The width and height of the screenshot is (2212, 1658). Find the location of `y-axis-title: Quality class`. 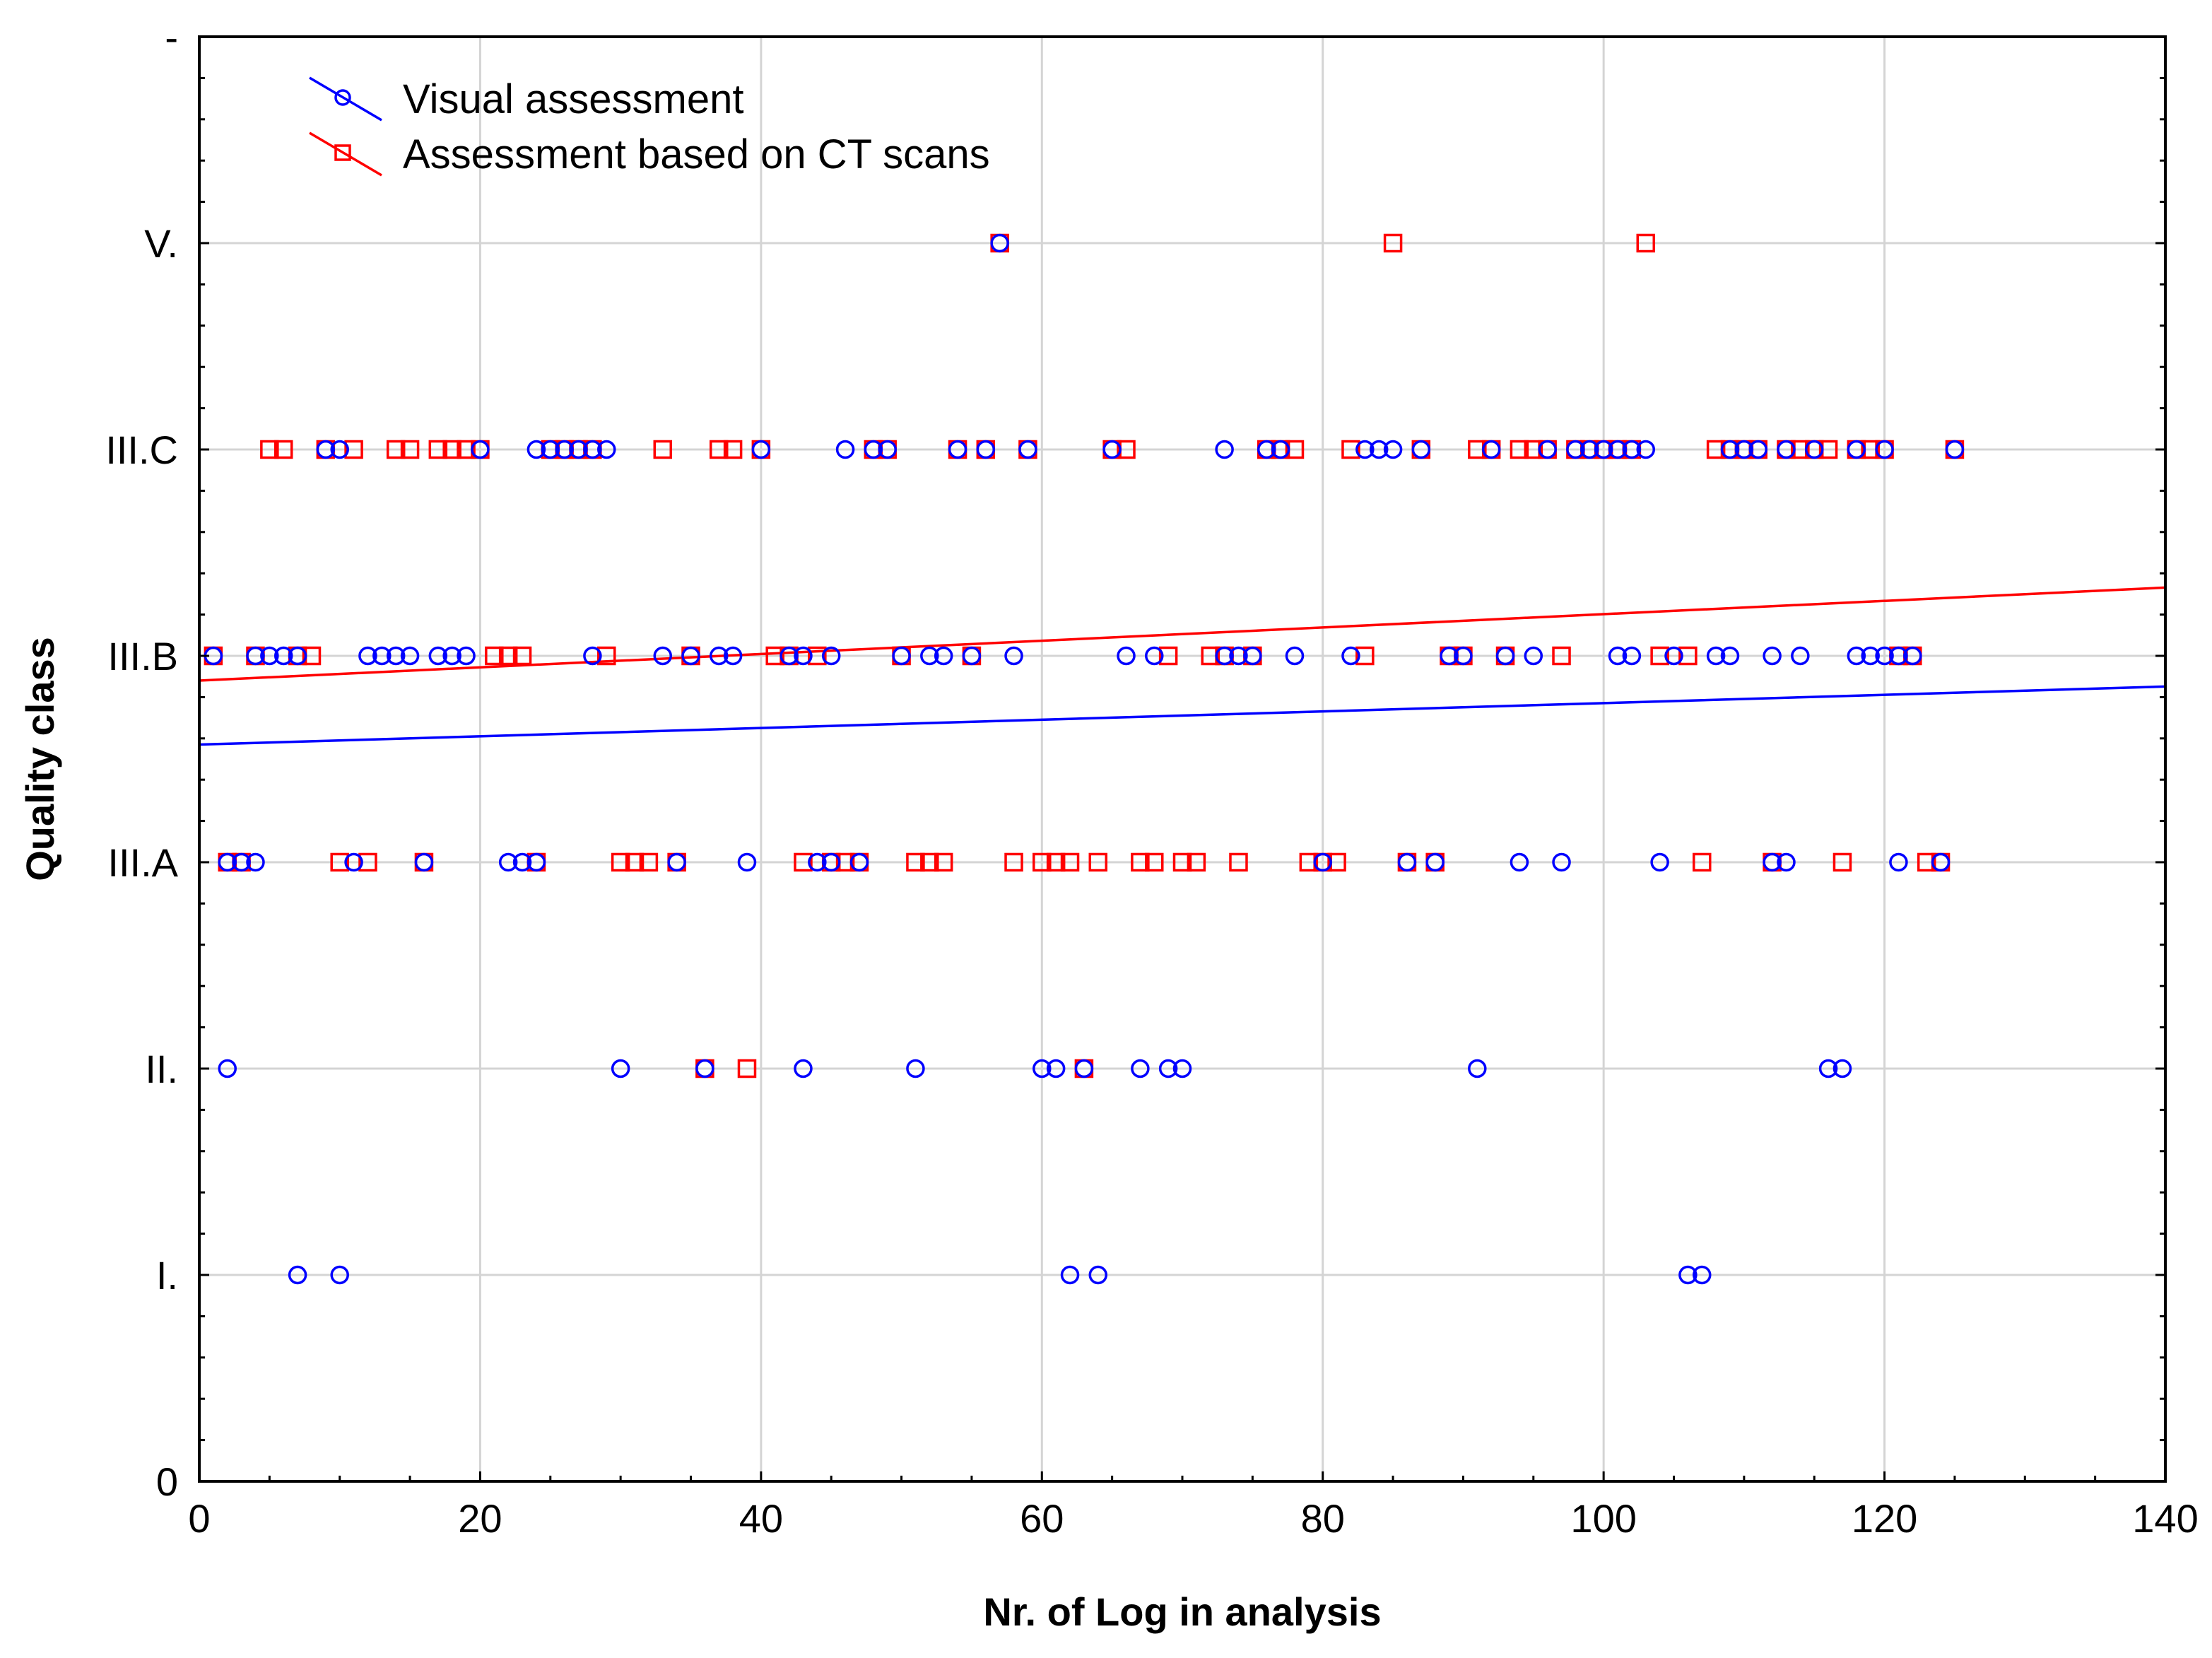

y-axis-title: Quality class is located at coordinates (40, 759).